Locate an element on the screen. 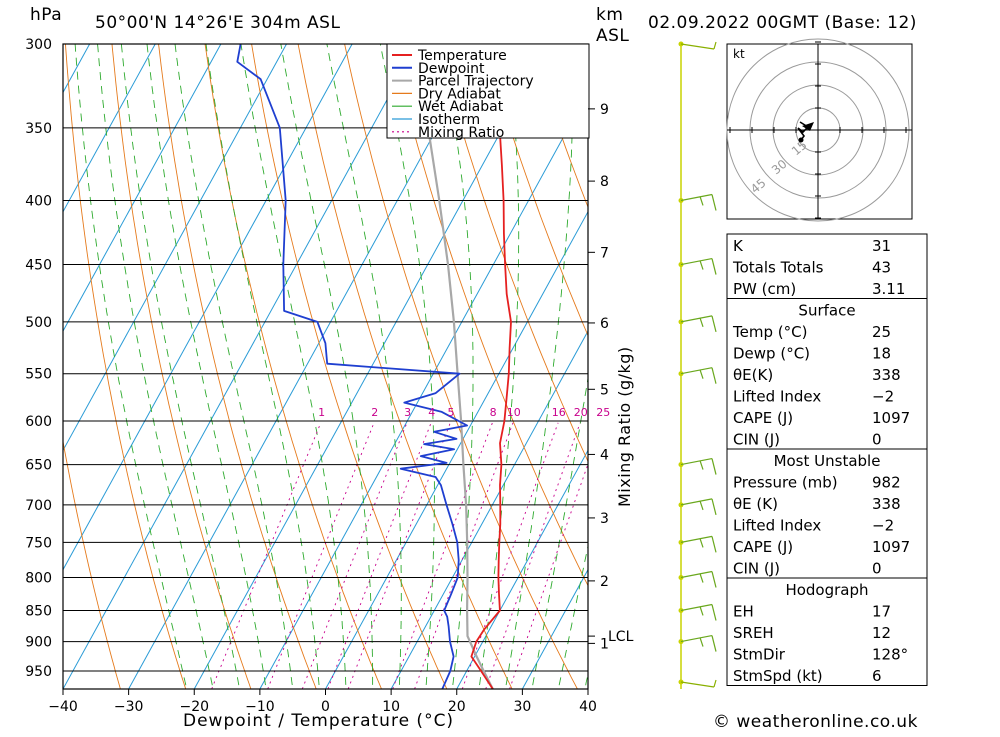 Image resolution: width=1000 pixels, height=737 pixels. surface-label: Dewp (°C) is located at coordinates (771, 354).